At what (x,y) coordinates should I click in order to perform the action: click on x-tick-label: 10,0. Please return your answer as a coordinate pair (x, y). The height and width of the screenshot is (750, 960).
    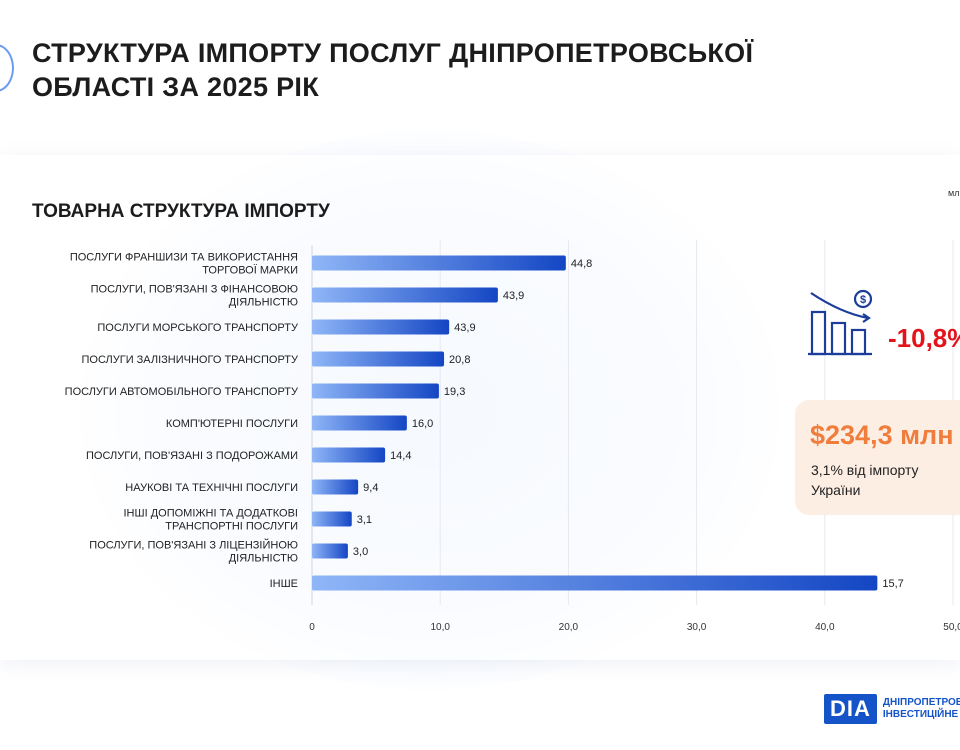
    Looking at the image, I should click on (440, 627).